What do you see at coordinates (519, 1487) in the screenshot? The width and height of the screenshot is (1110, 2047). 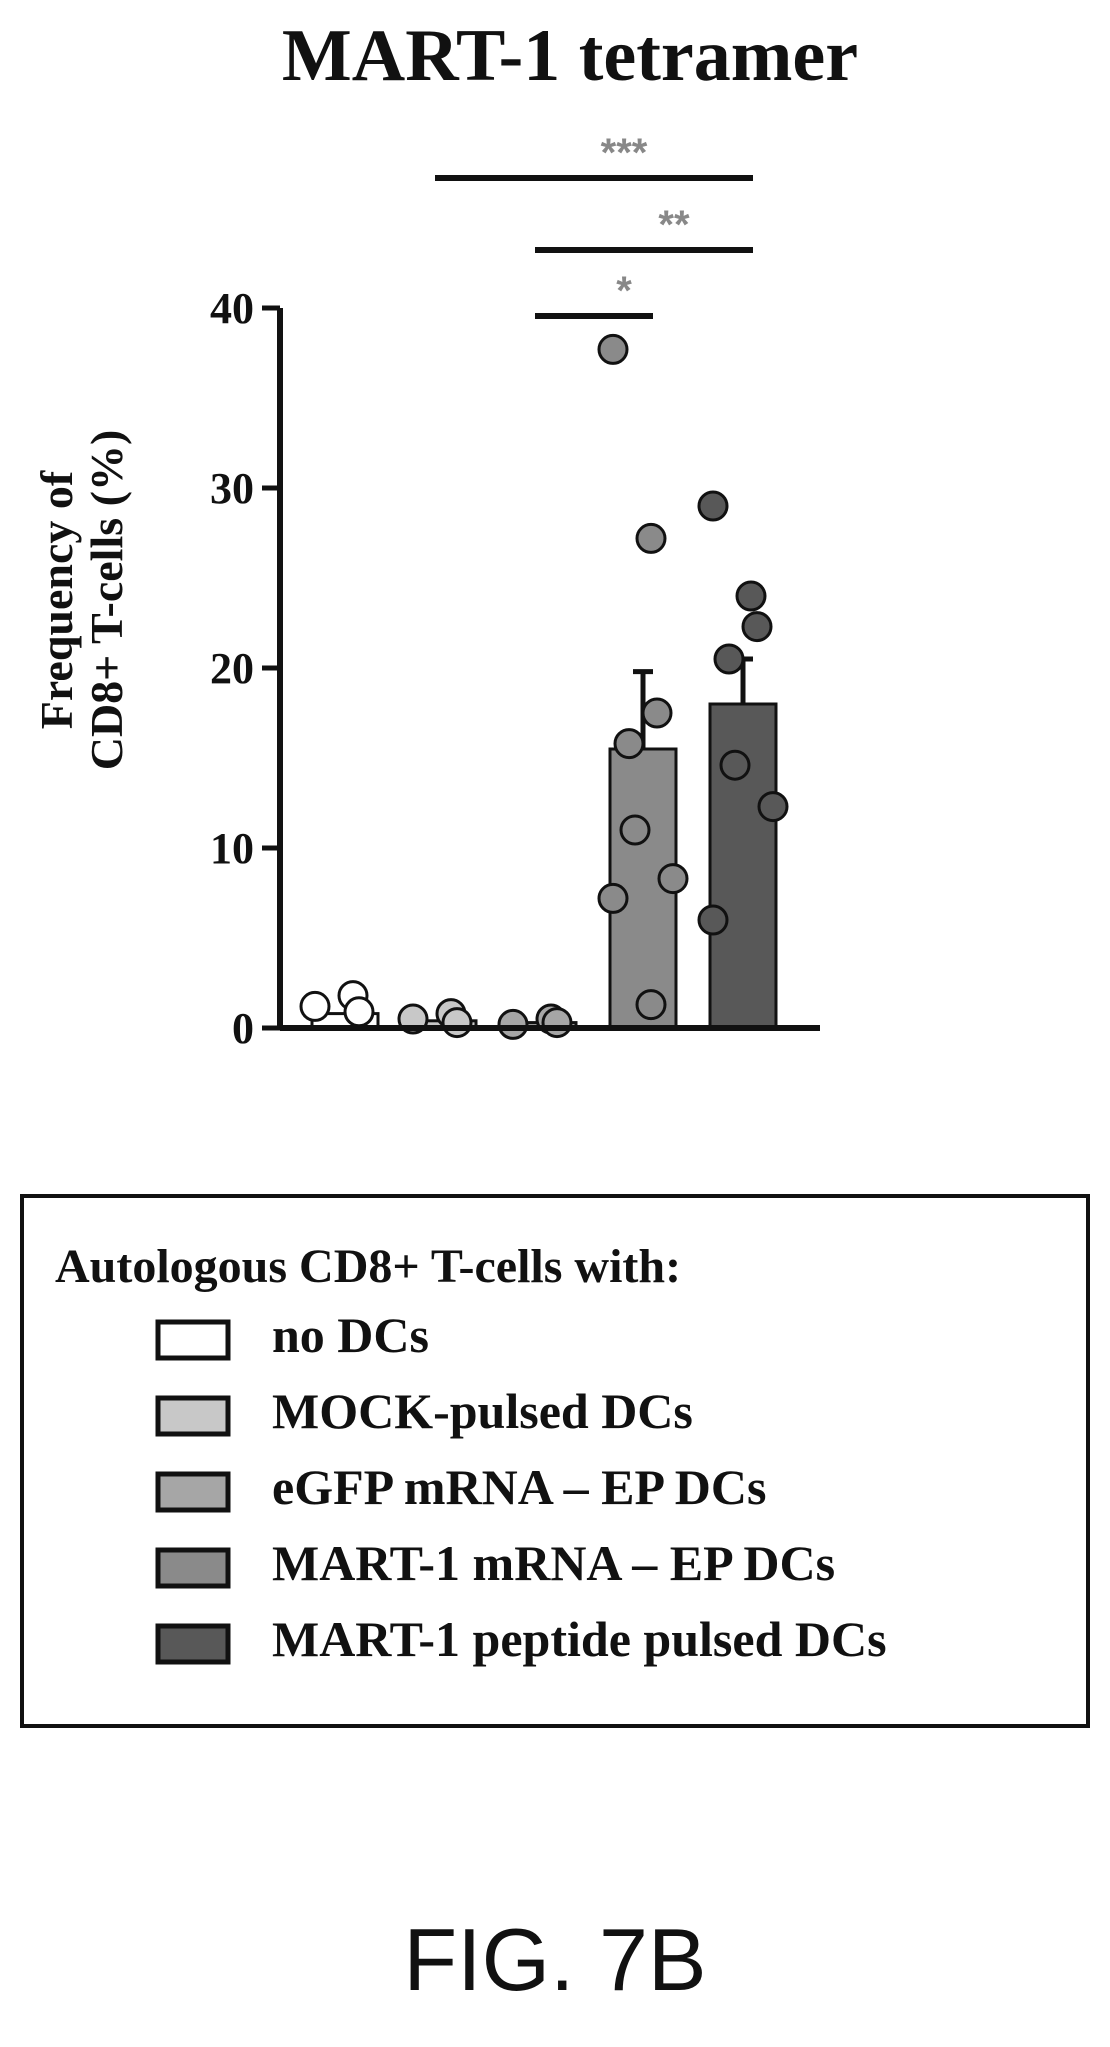 I see `legend-item-label: eGFP mRNA – EP DCs` at bounding box center [519, 1487].